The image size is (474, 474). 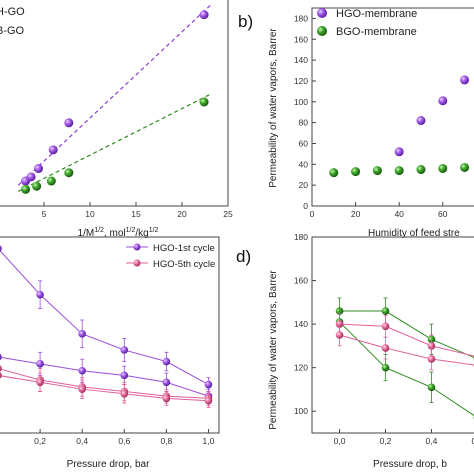 I want to click on y-tick-label: 80, so click(x=304, y=123).